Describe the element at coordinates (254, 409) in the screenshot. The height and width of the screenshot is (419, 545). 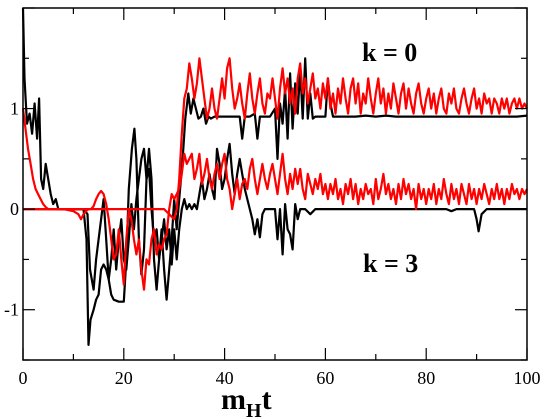
I see `x-axis-label-subscript: H` at that location.